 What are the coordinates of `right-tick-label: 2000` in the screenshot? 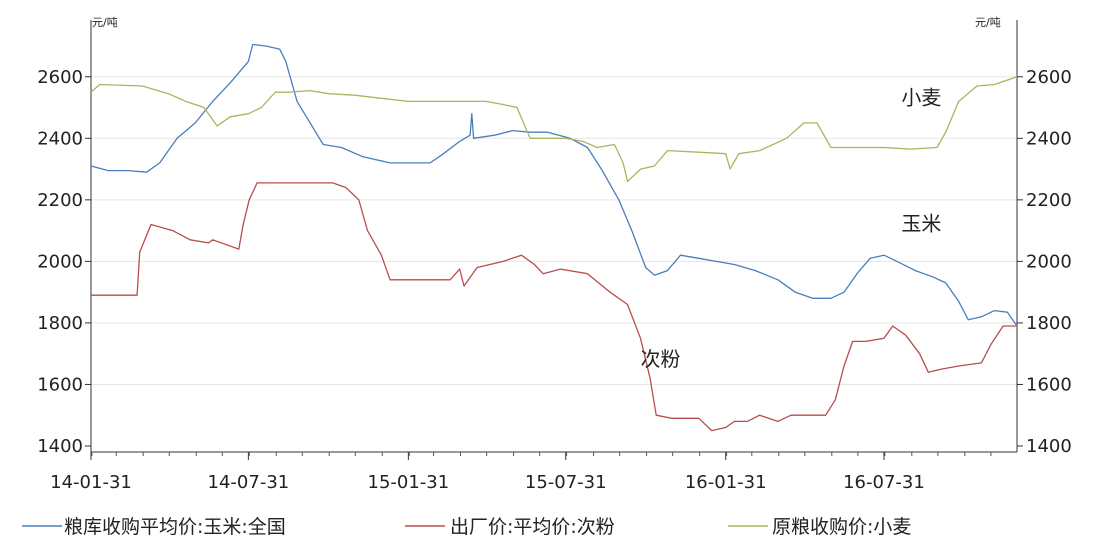 It's located at (1049, 261).